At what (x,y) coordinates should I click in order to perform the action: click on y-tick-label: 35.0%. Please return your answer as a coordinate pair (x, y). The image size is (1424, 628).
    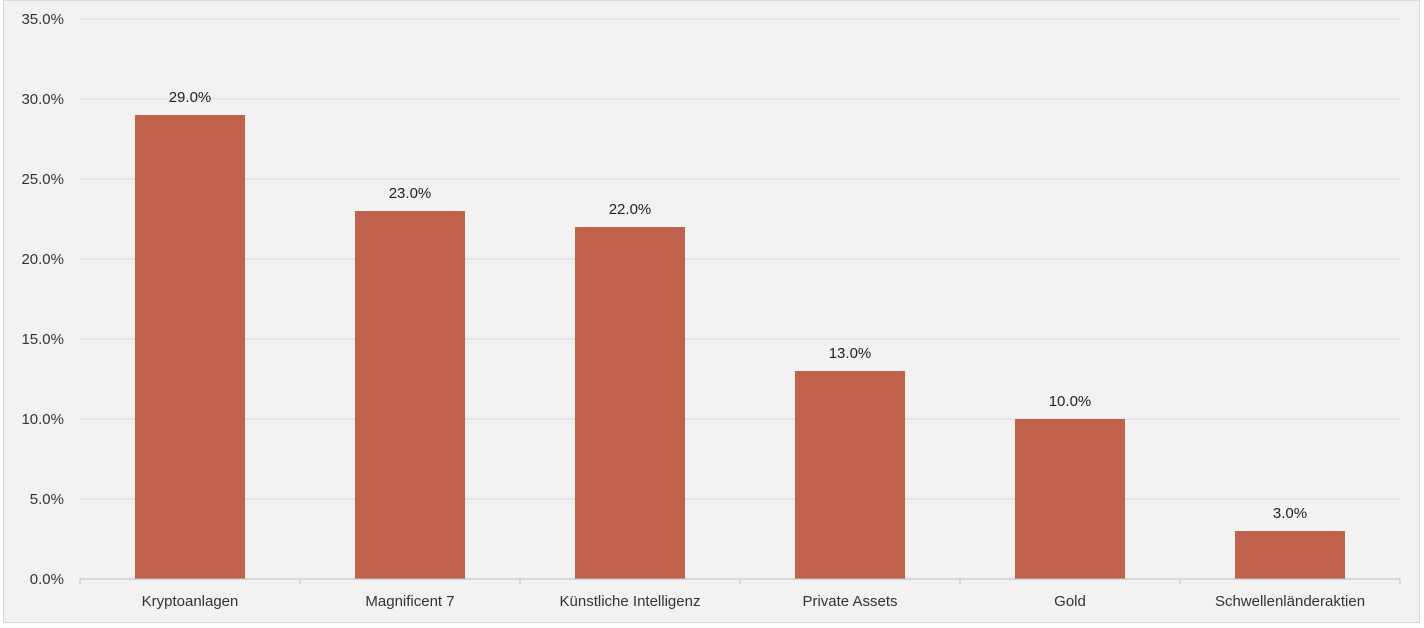
    Looking at the image, I should click on (42, 19).